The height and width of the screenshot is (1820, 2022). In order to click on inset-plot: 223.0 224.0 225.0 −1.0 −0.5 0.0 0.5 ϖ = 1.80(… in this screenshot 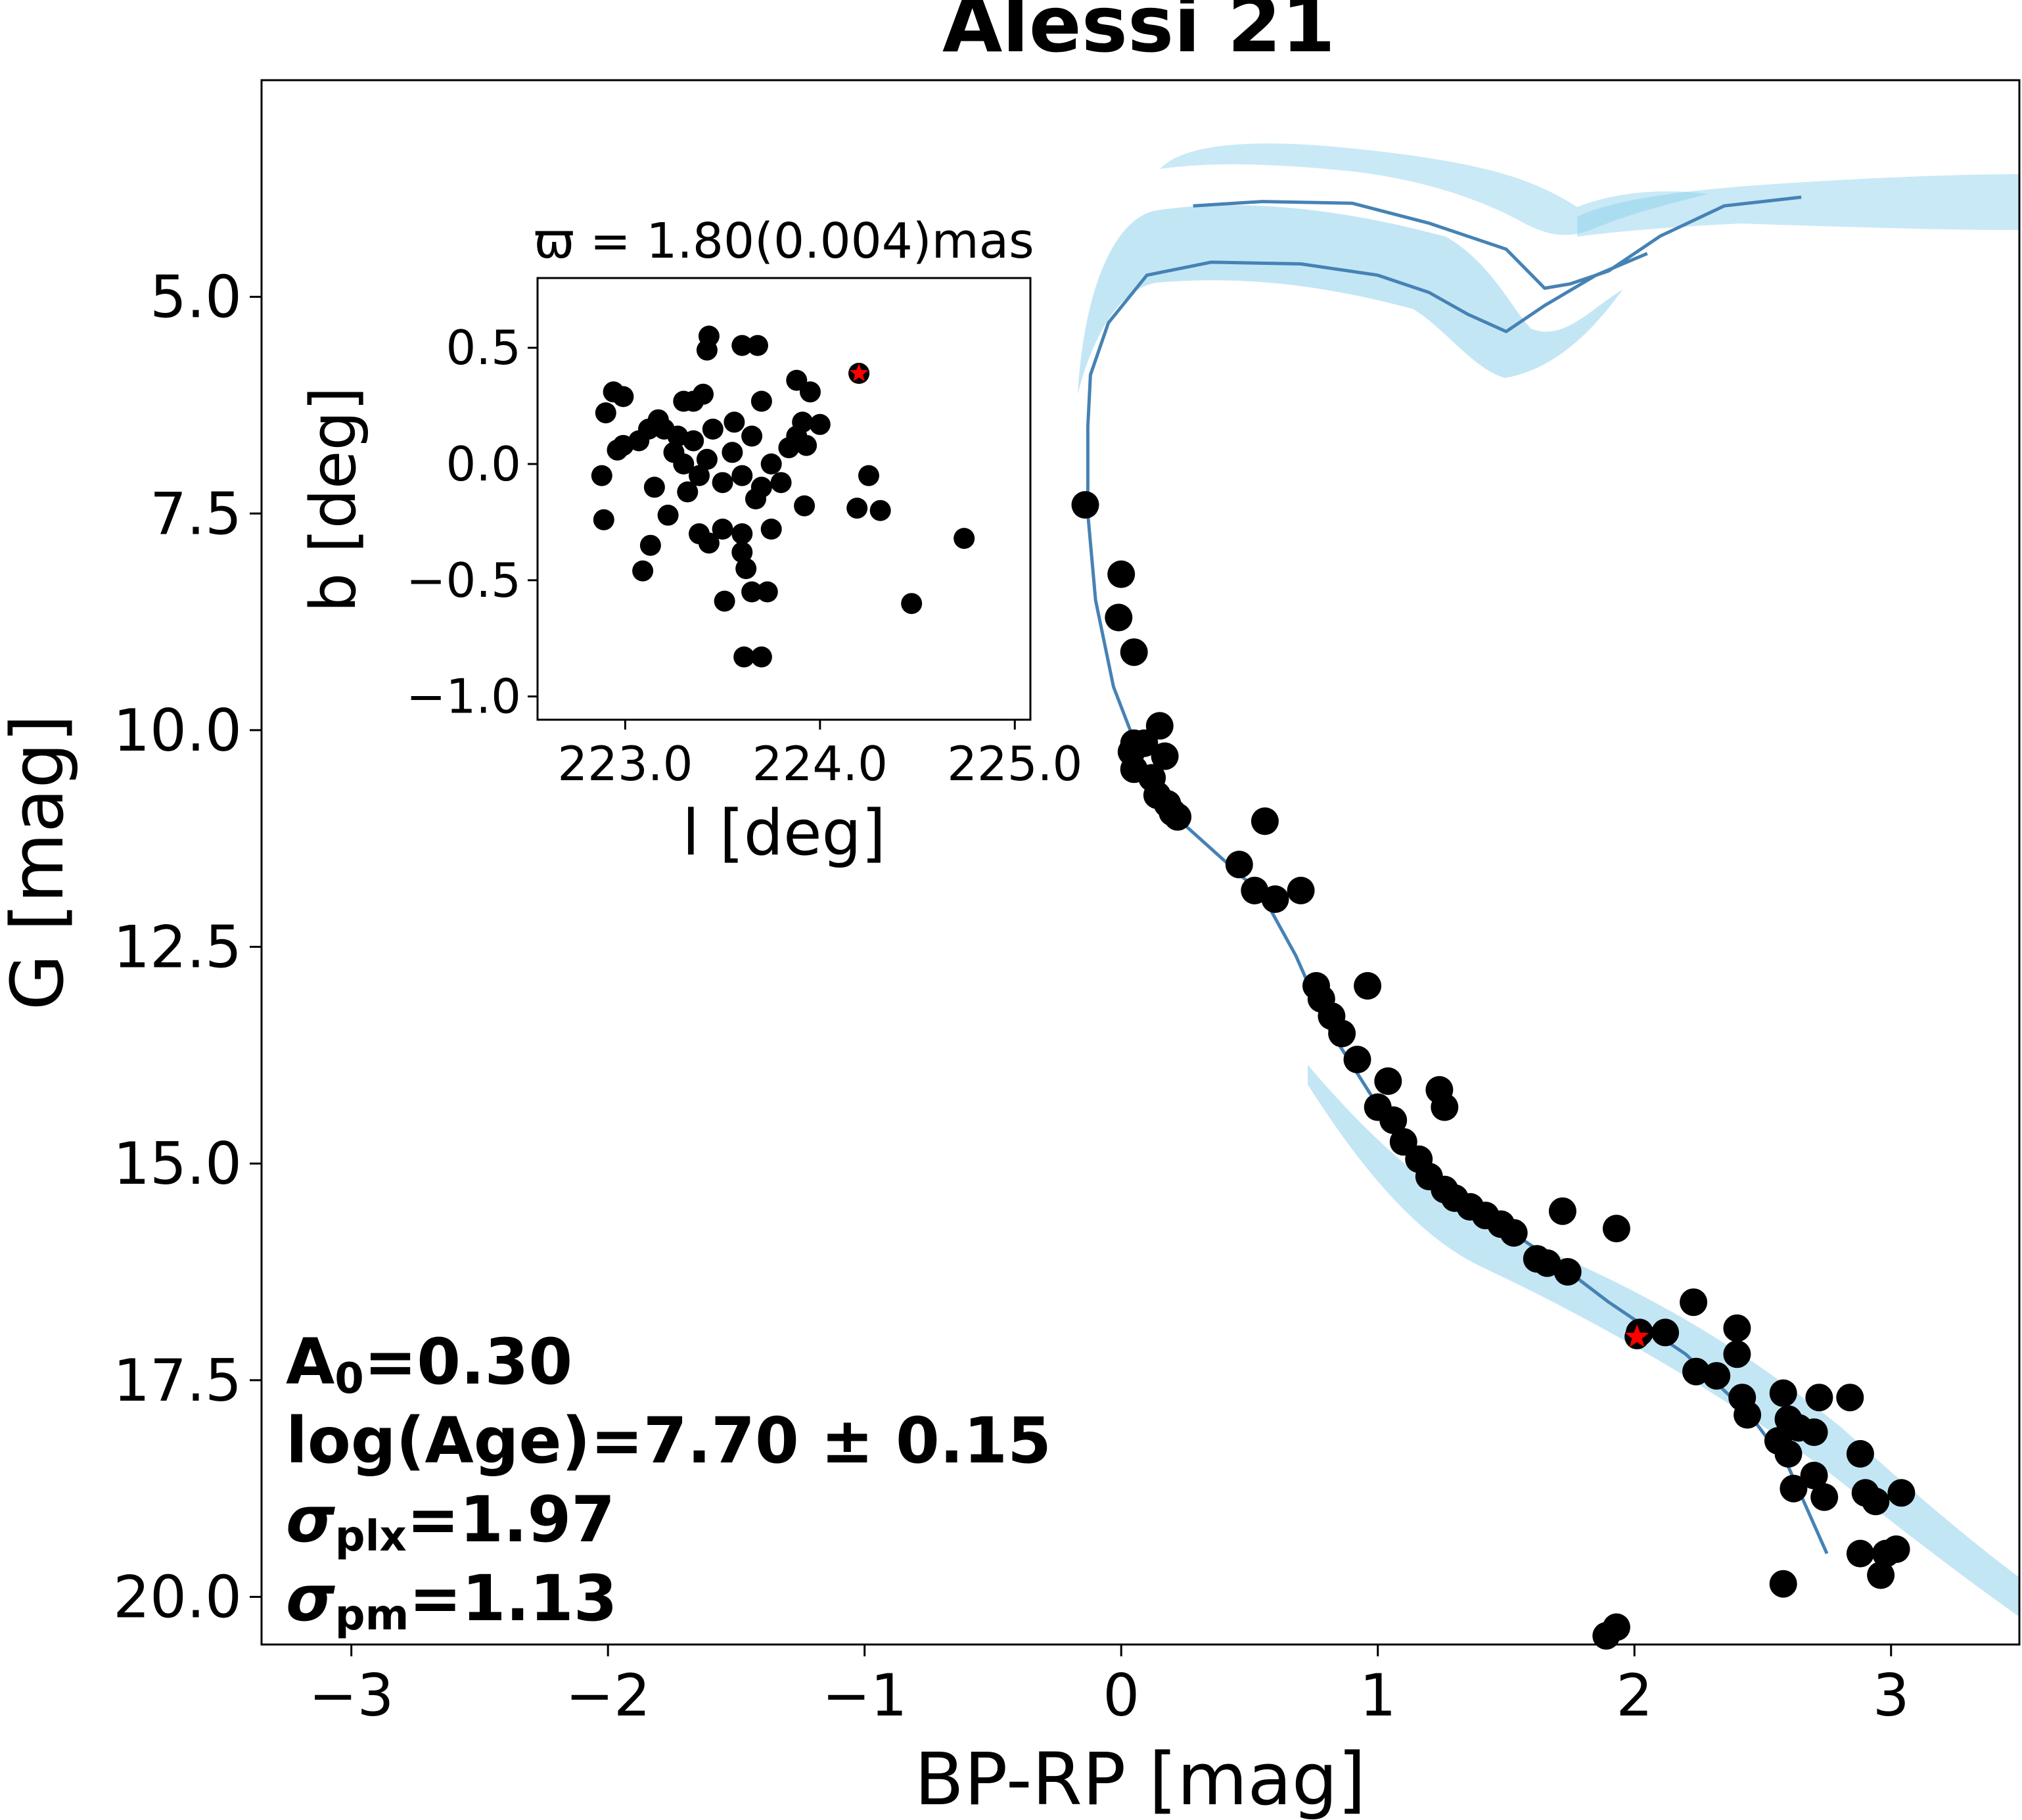, I will do `click(690, 541)`.